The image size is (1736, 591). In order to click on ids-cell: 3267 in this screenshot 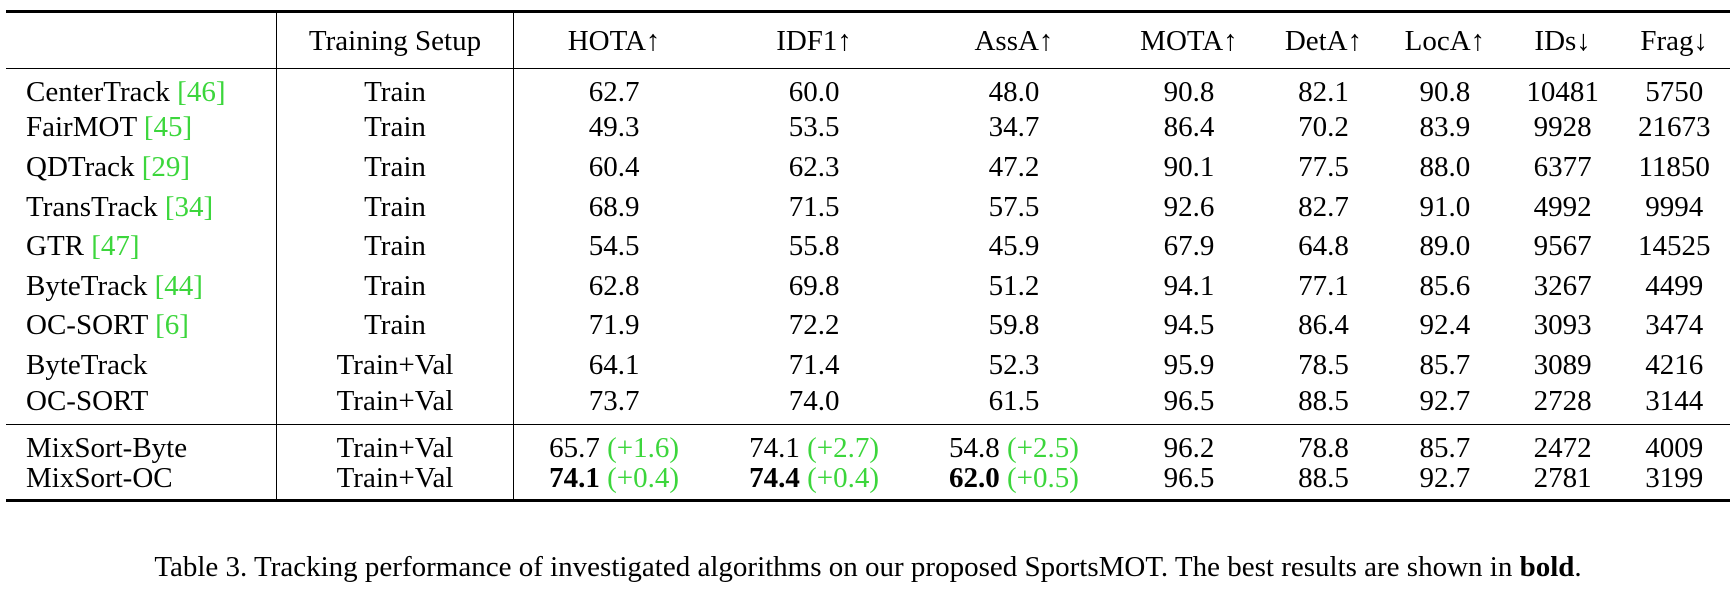, I will do `click(1562, 285)`.